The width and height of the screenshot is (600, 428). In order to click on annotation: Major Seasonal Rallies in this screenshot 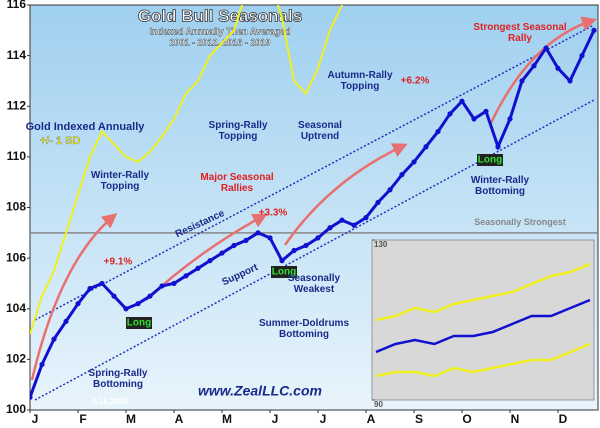, I will do `click(237, 183)`.